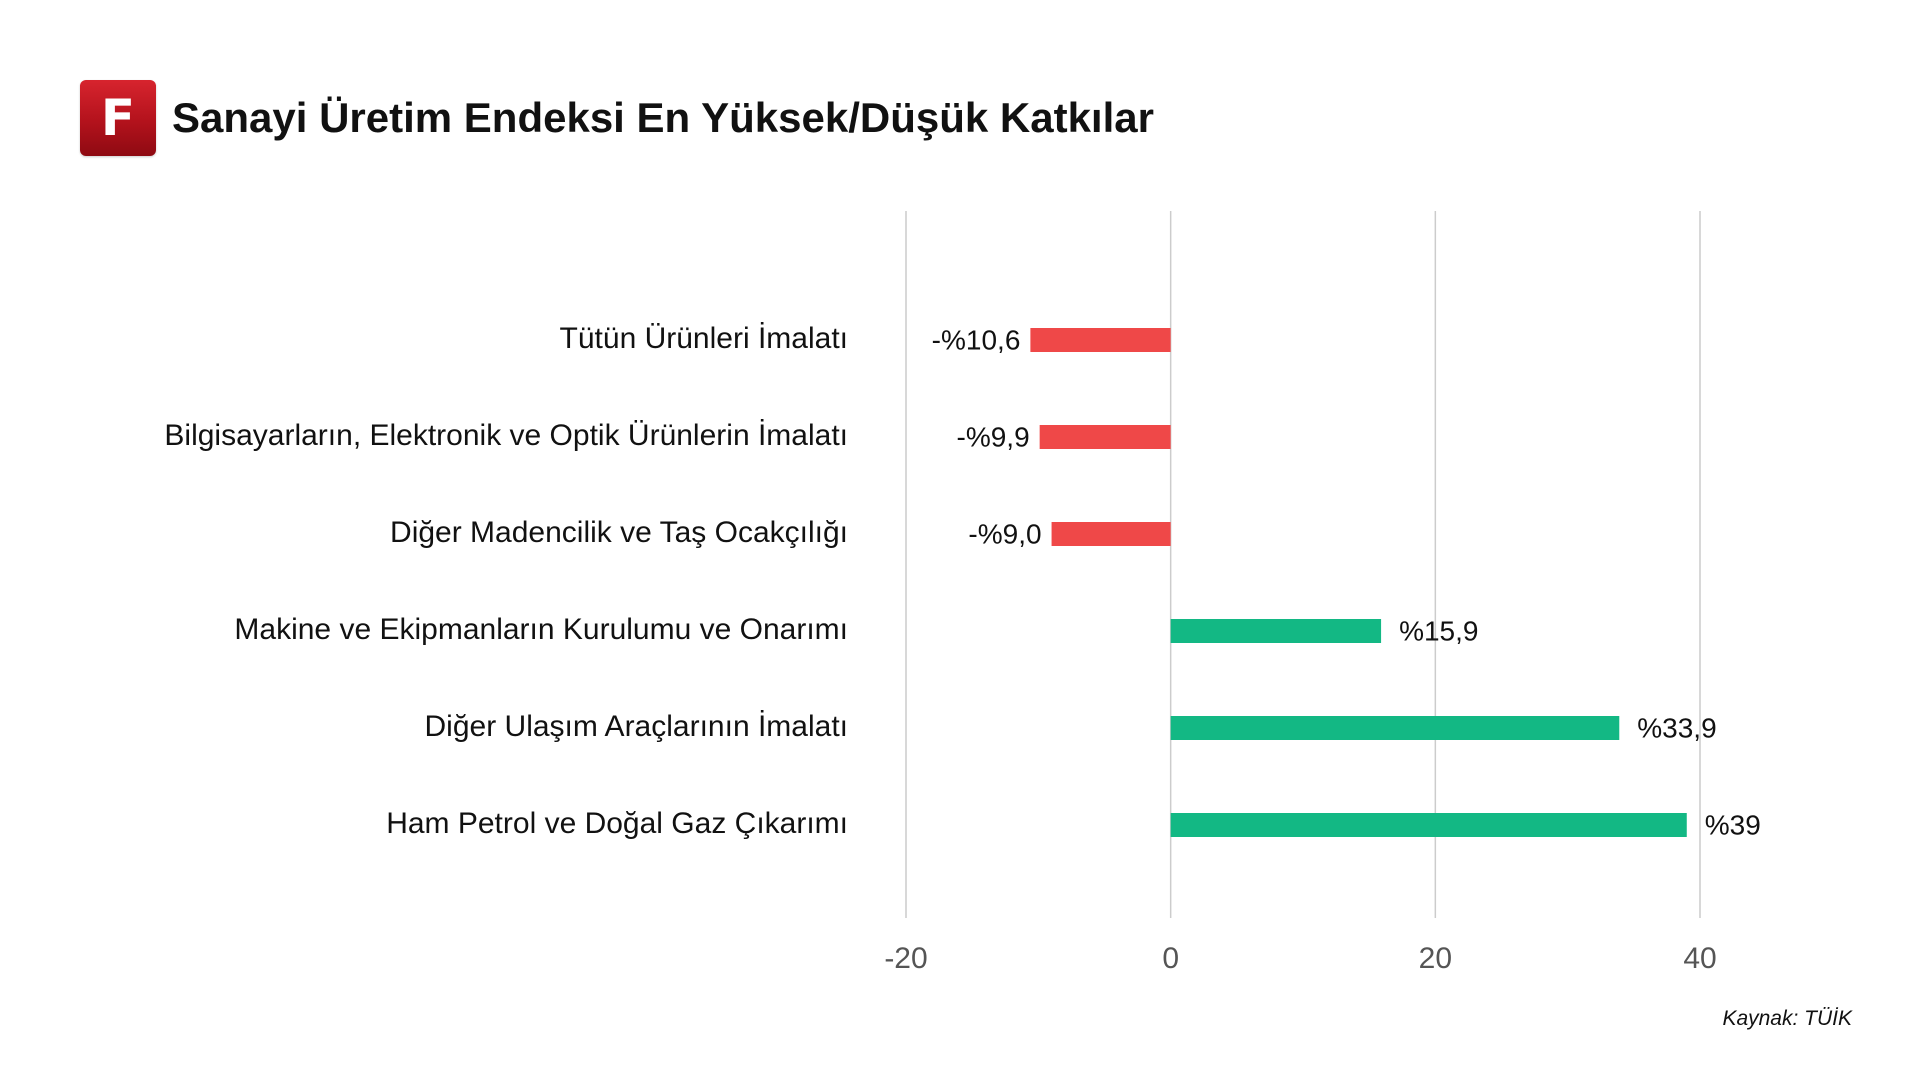 The image size is (1920, 1080). Describe the element at coordinates (617, 823) in the screenshot. I see `category-label: Ham Petrol ve Doğal Gaz Çıkarımı` at that location.